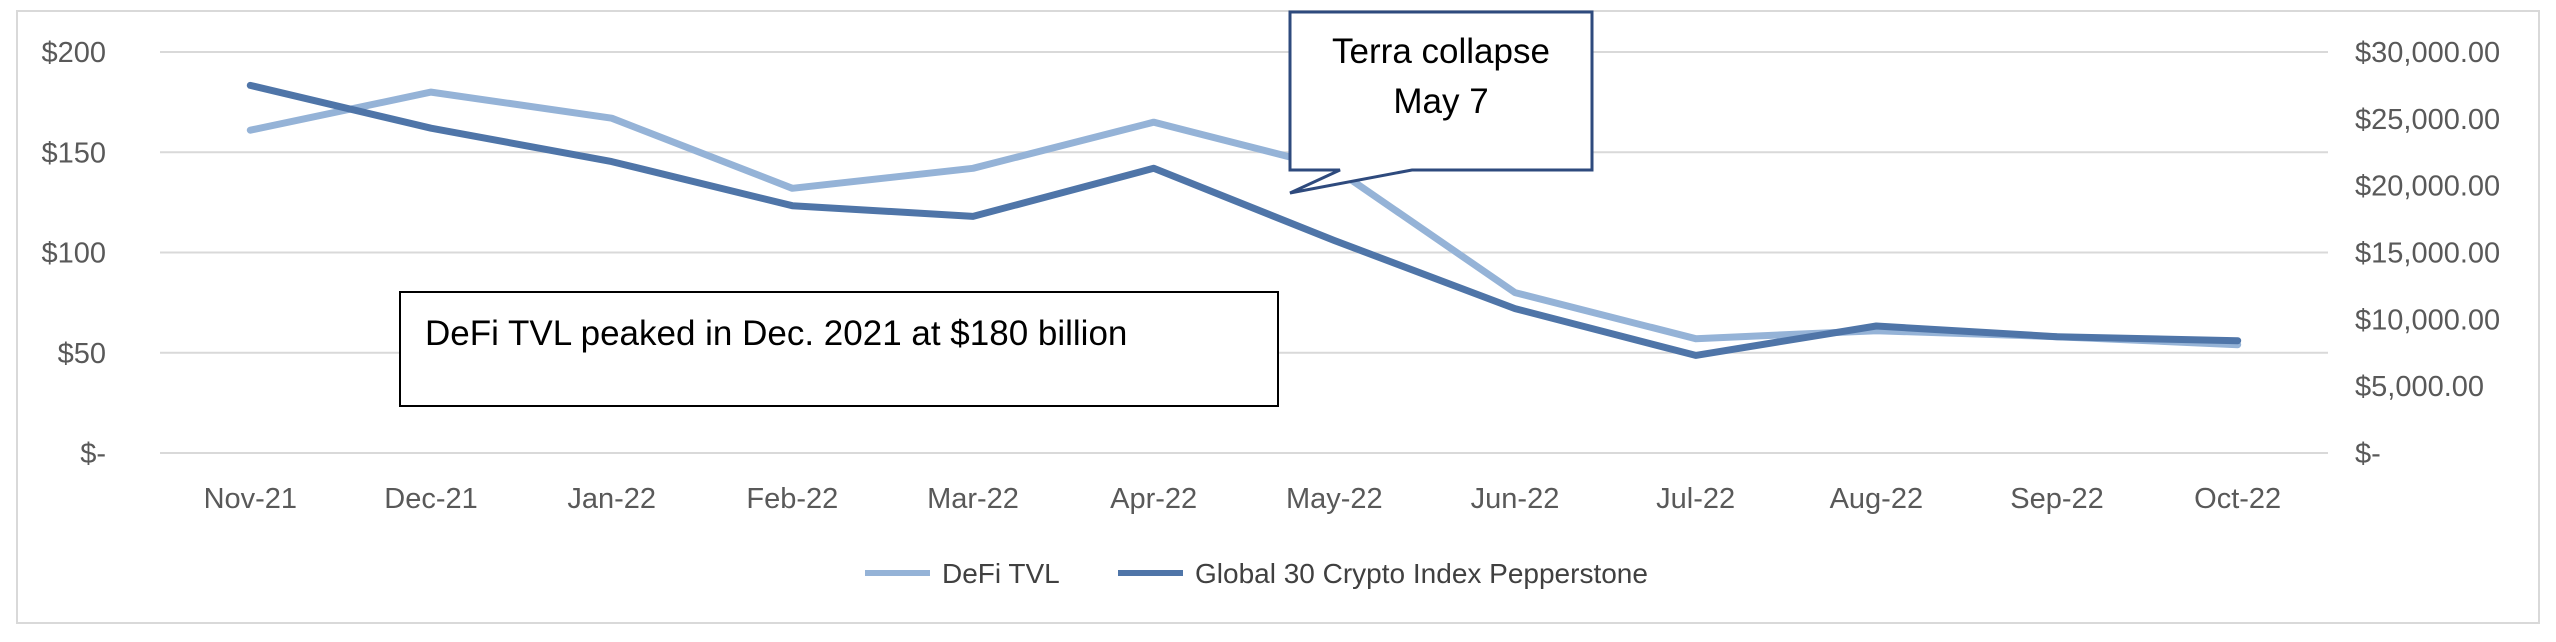  What do you see at coordinates (251, 499) in the screenshot?
I see `x-axis-tick-label: Nov-21` at bounding box center [251, 499].